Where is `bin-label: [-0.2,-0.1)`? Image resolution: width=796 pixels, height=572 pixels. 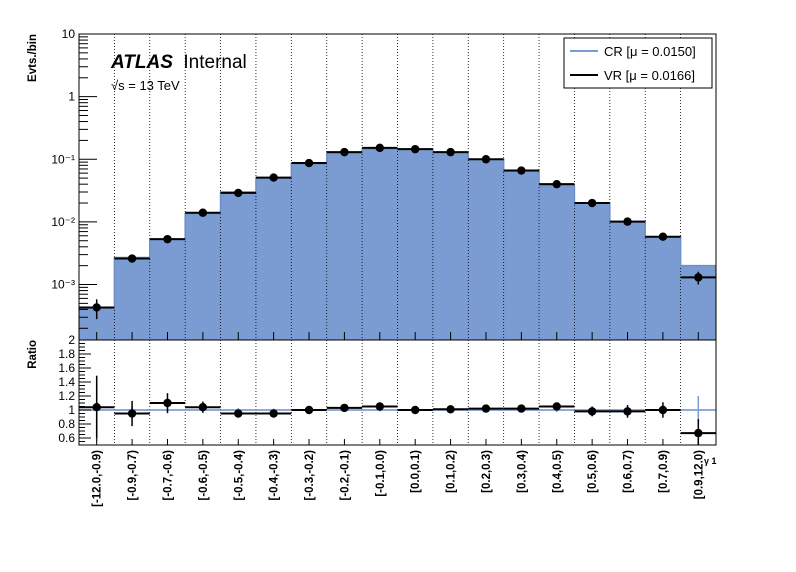
bin-label: [-0.2,-0.1) is located at coordinates (345, 475).